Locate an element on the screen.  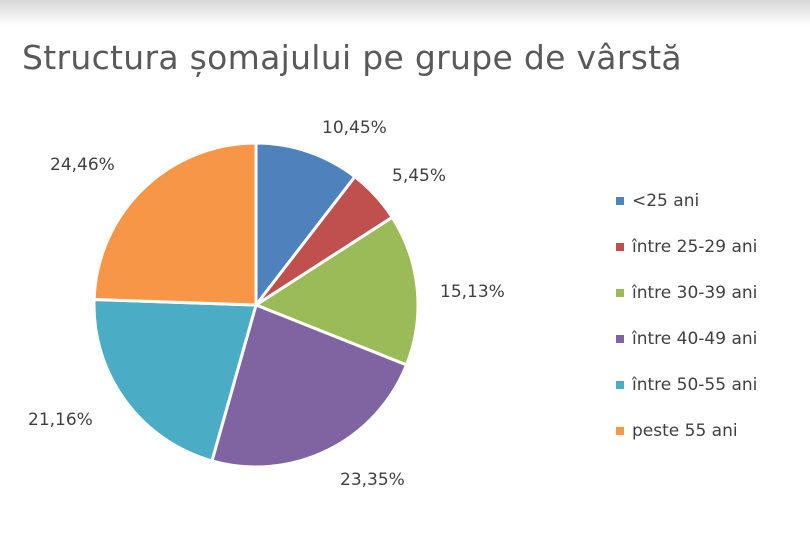
legend-label: <25 ani is located at coordinates (666, 201).